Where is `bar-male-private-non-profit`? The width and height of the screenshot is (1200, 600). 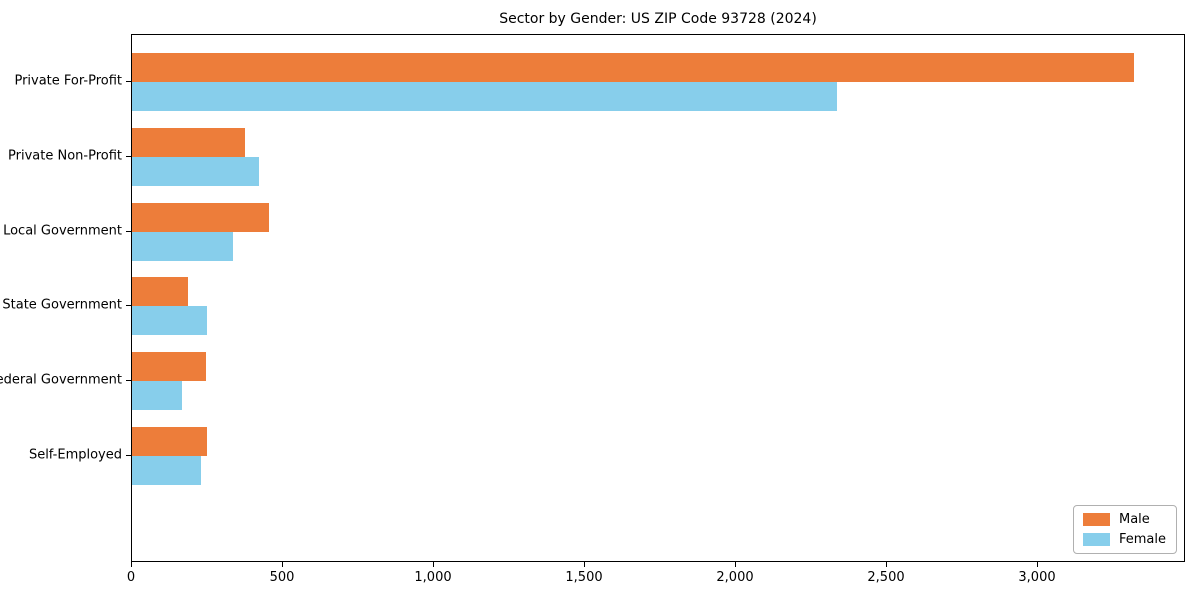
bar-male-private-non-profit is located at coordinates (189, 142).